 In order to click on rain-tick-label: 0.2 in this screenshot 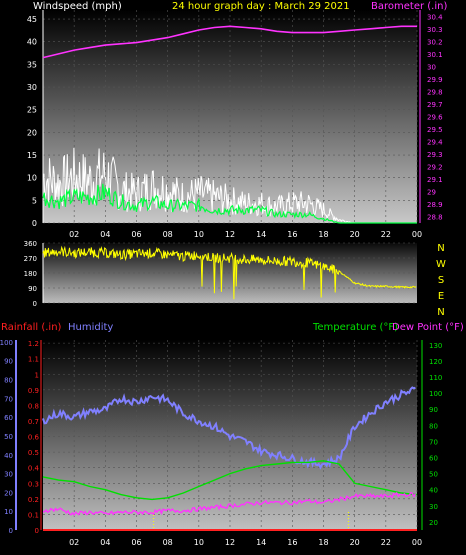, I will do `click(33, 500)`.